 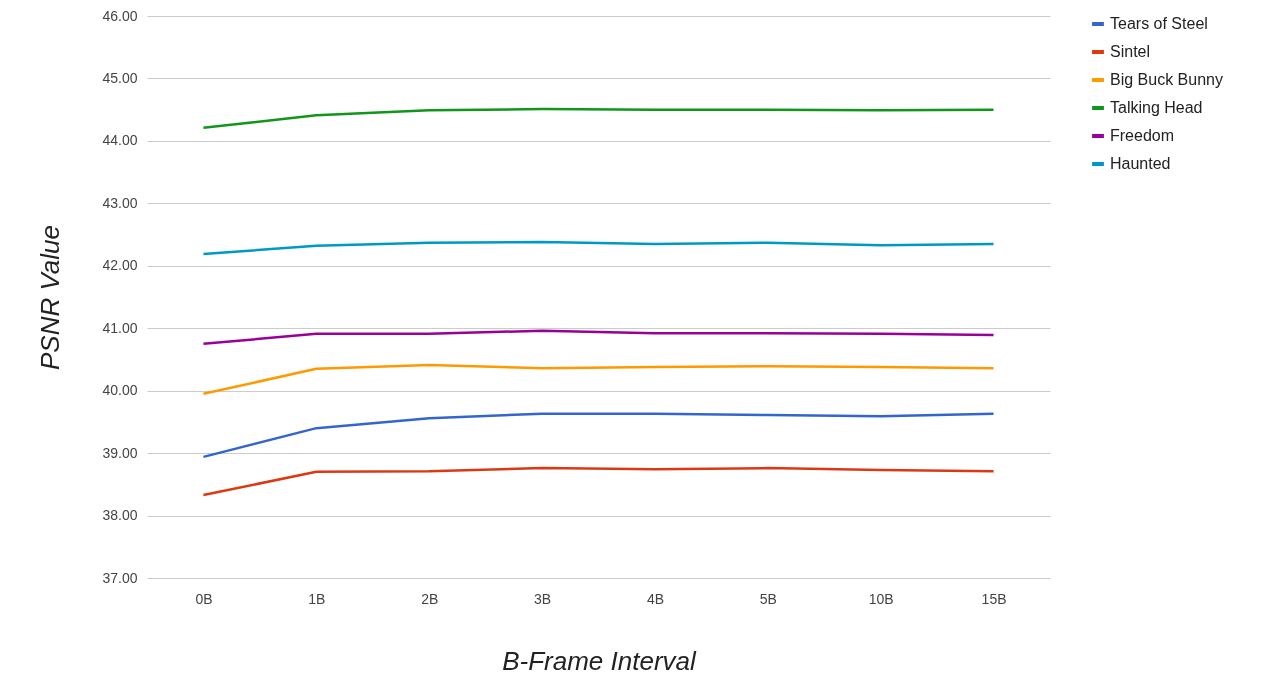 I want to click on x-tick-label: 4B, so click(x=655, y=598).